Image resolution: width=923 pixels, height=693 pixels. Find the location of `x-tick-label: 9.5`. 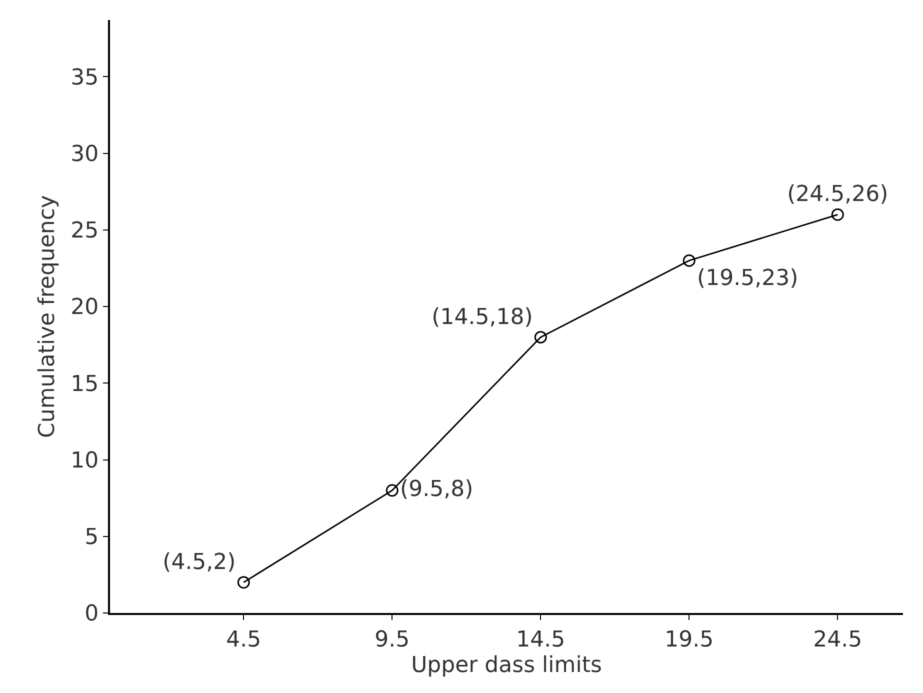

x-tick-label: 9.5 is located at coordinates (392, 639).